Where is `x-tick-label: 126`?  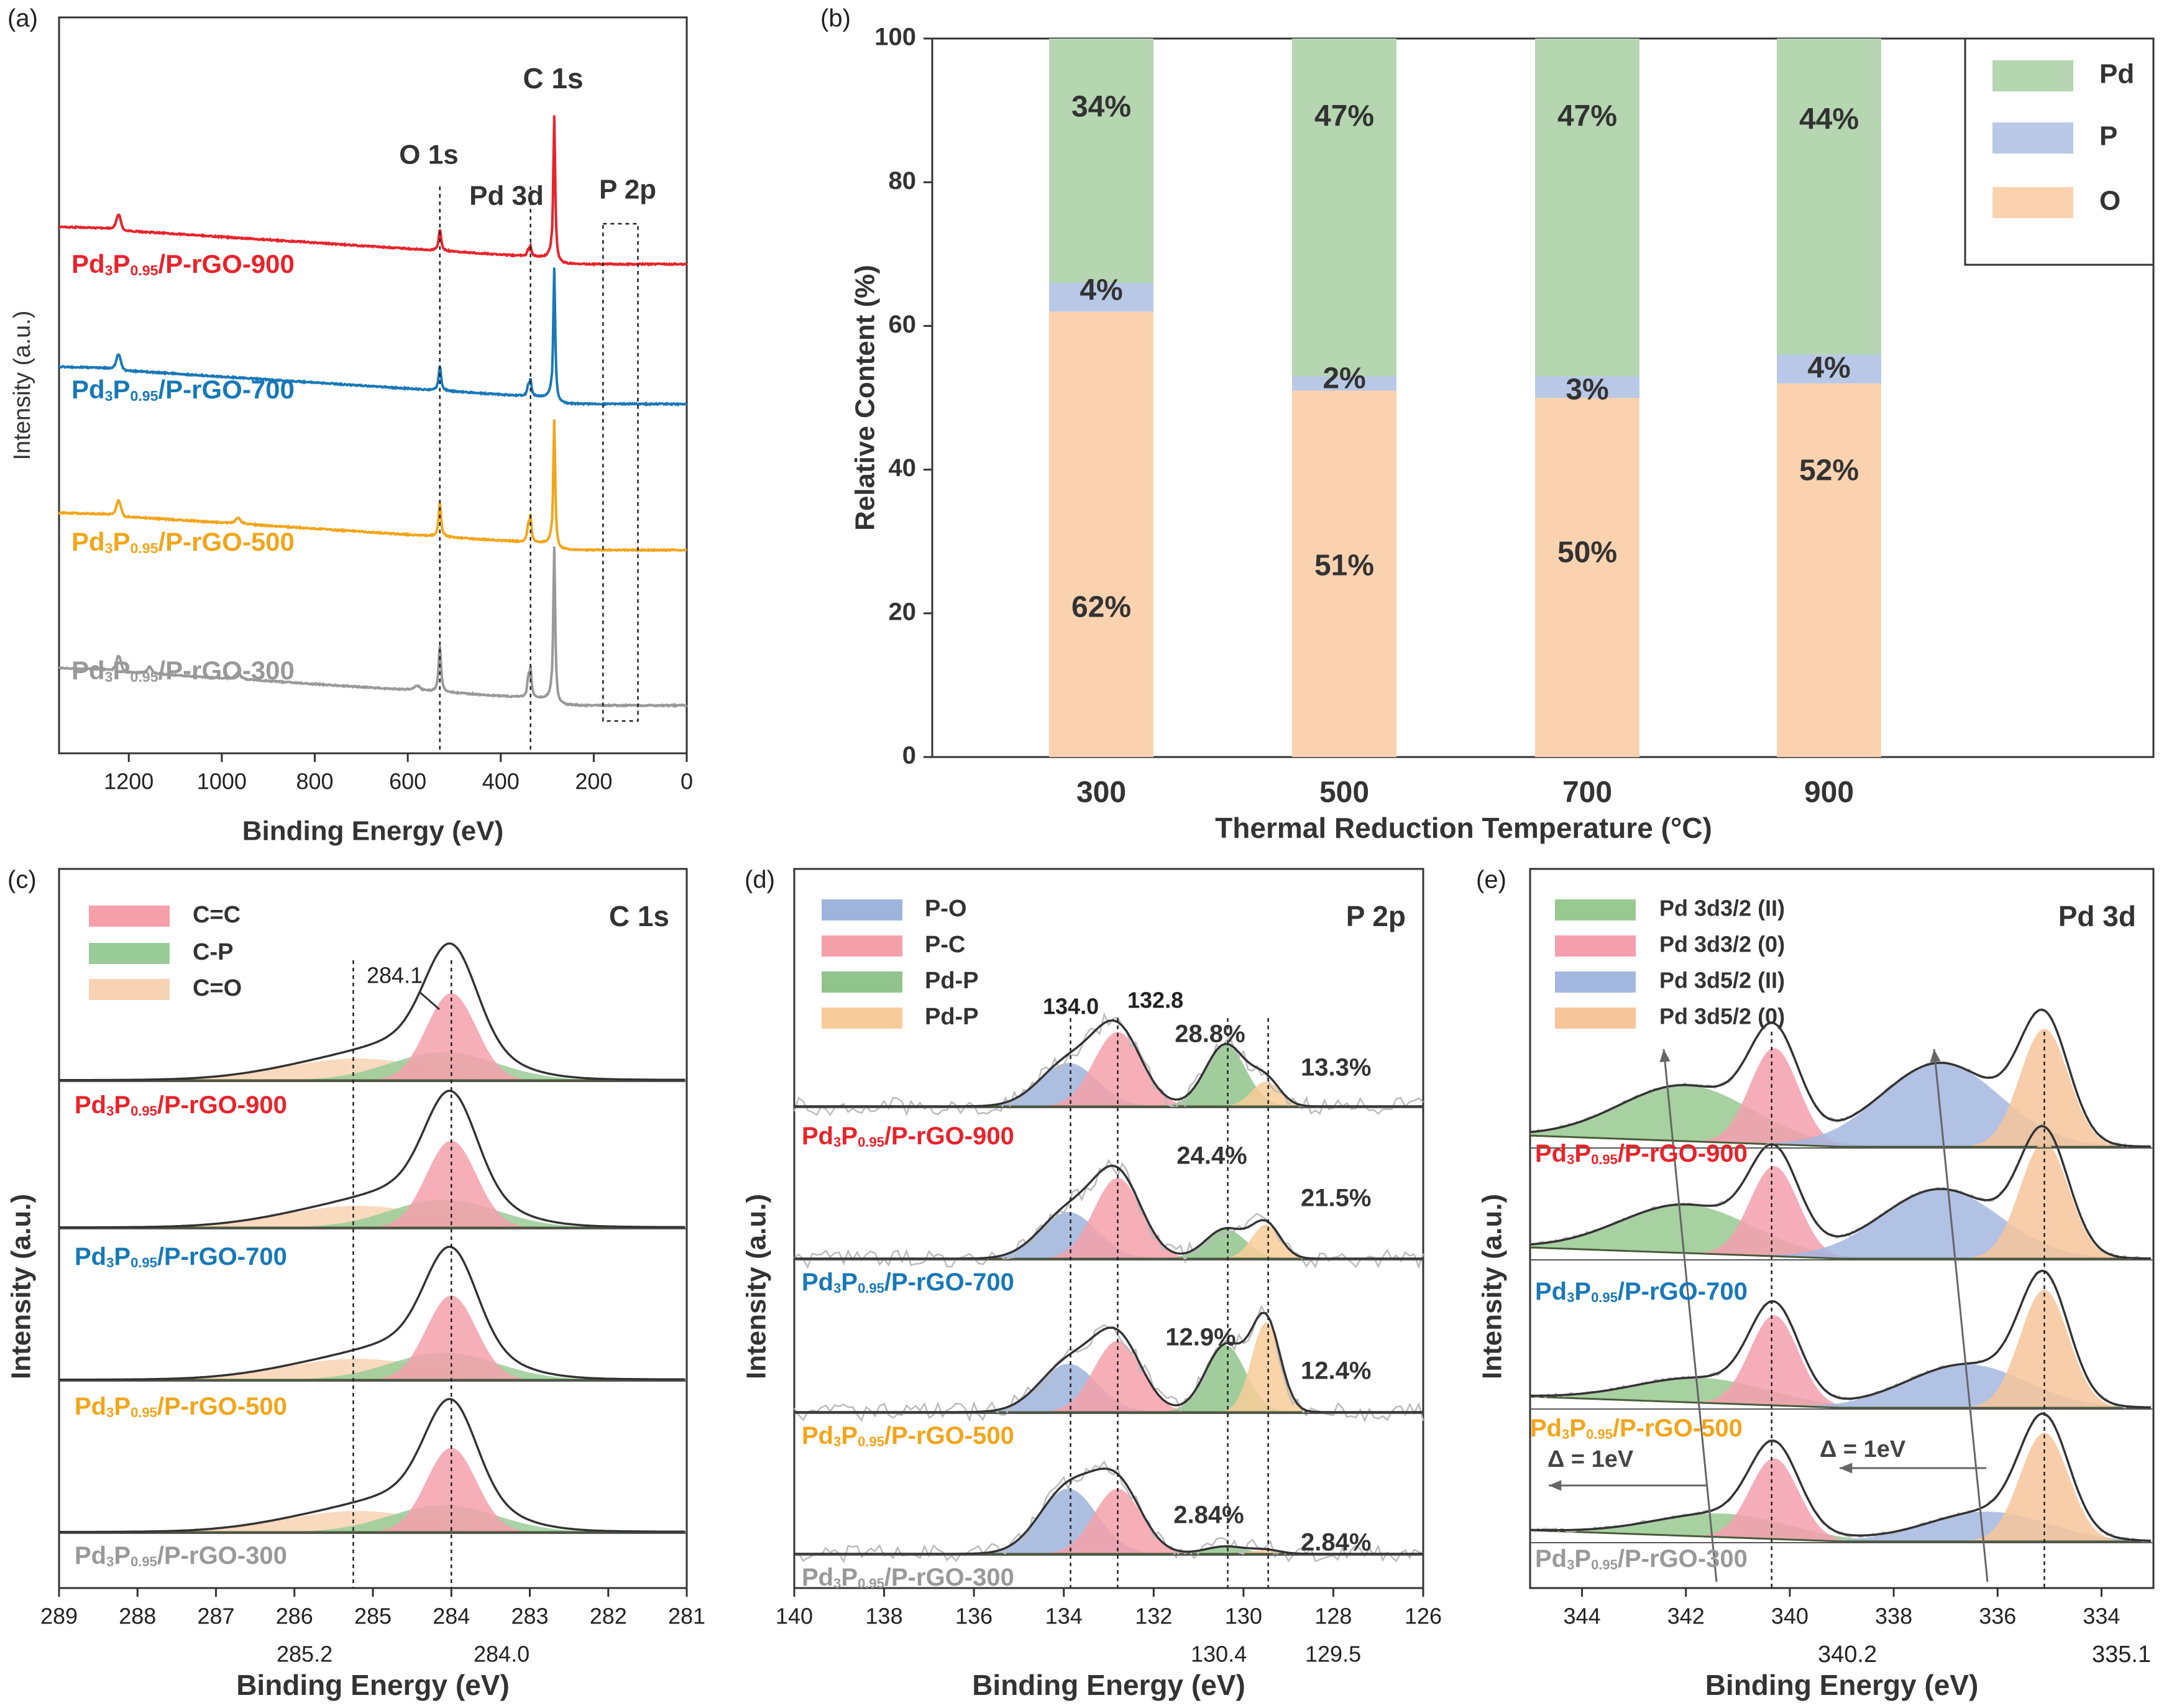
x-tick-label: 126 is located at coordinates (1423, 1616).